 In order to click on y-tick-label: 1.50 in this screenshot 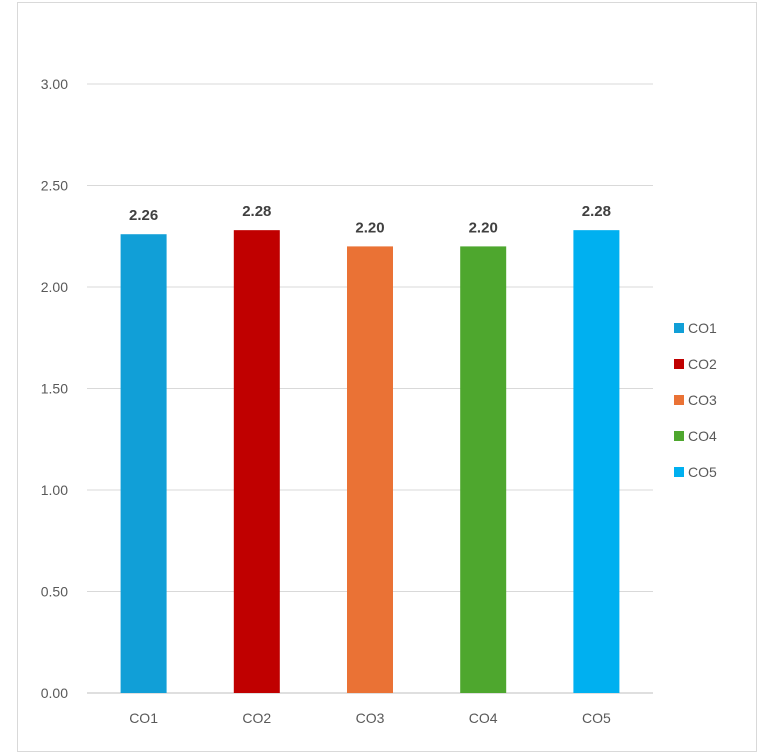, I will do `click(54, 389)`.